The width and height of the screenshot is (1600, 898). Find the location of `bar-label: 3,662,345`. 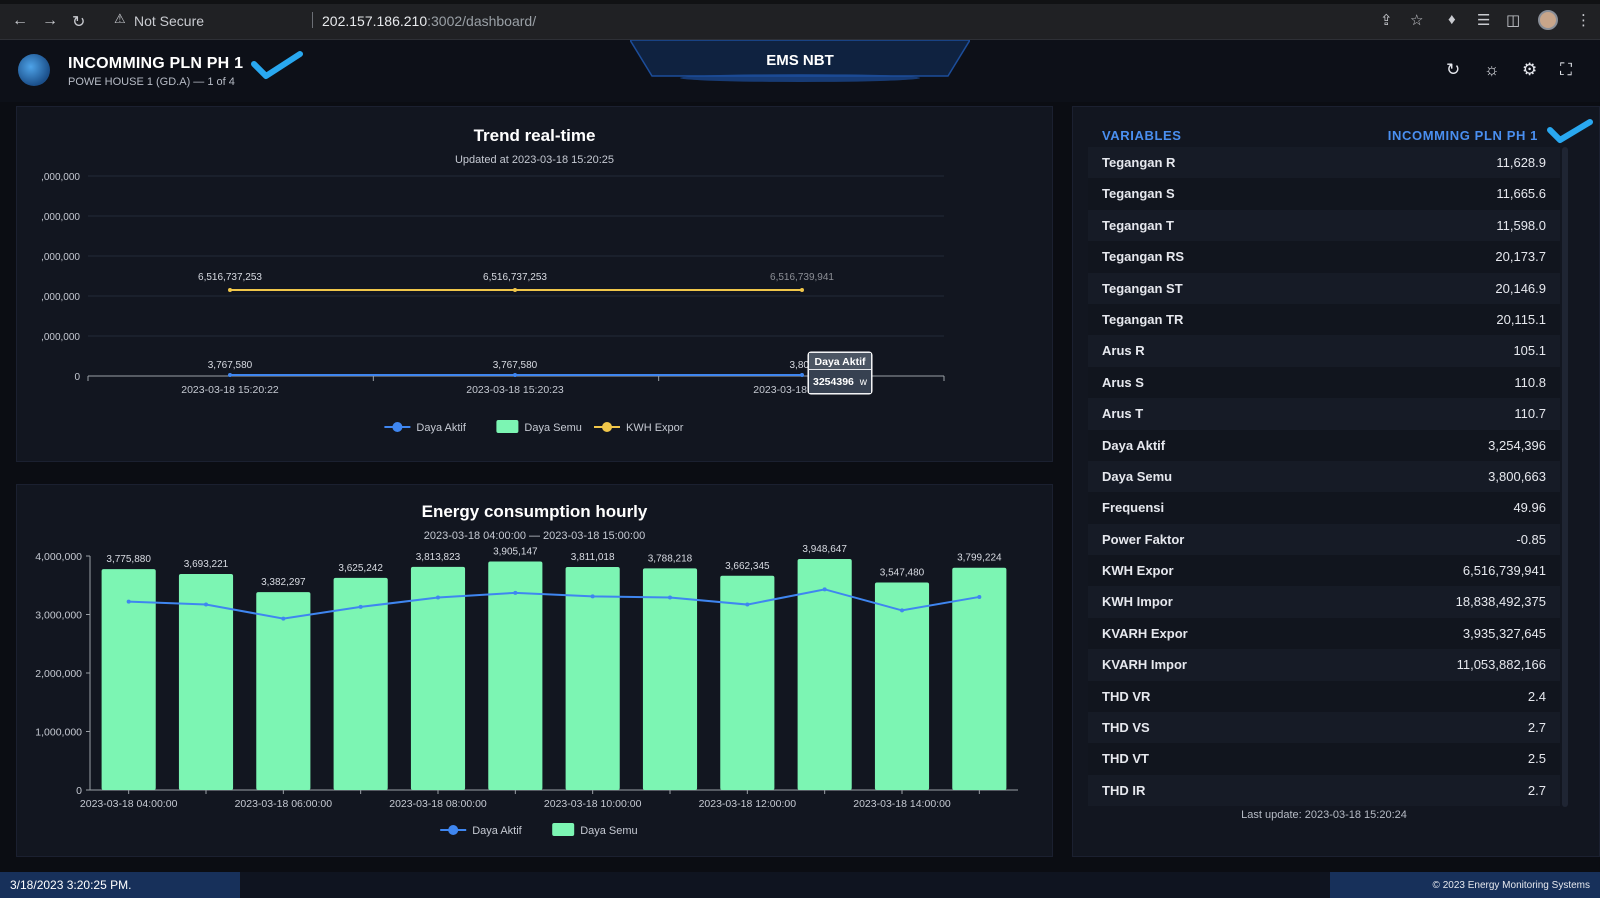

bar-label: 3,662,345 is located at coordinates (747, 566).